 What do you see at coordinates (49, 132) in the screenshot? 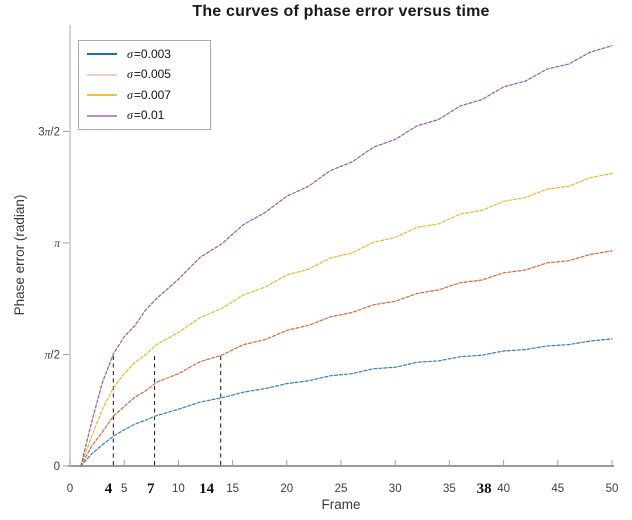
I see `y-tick-label: 3π/2` at bounding box center [49, 132].